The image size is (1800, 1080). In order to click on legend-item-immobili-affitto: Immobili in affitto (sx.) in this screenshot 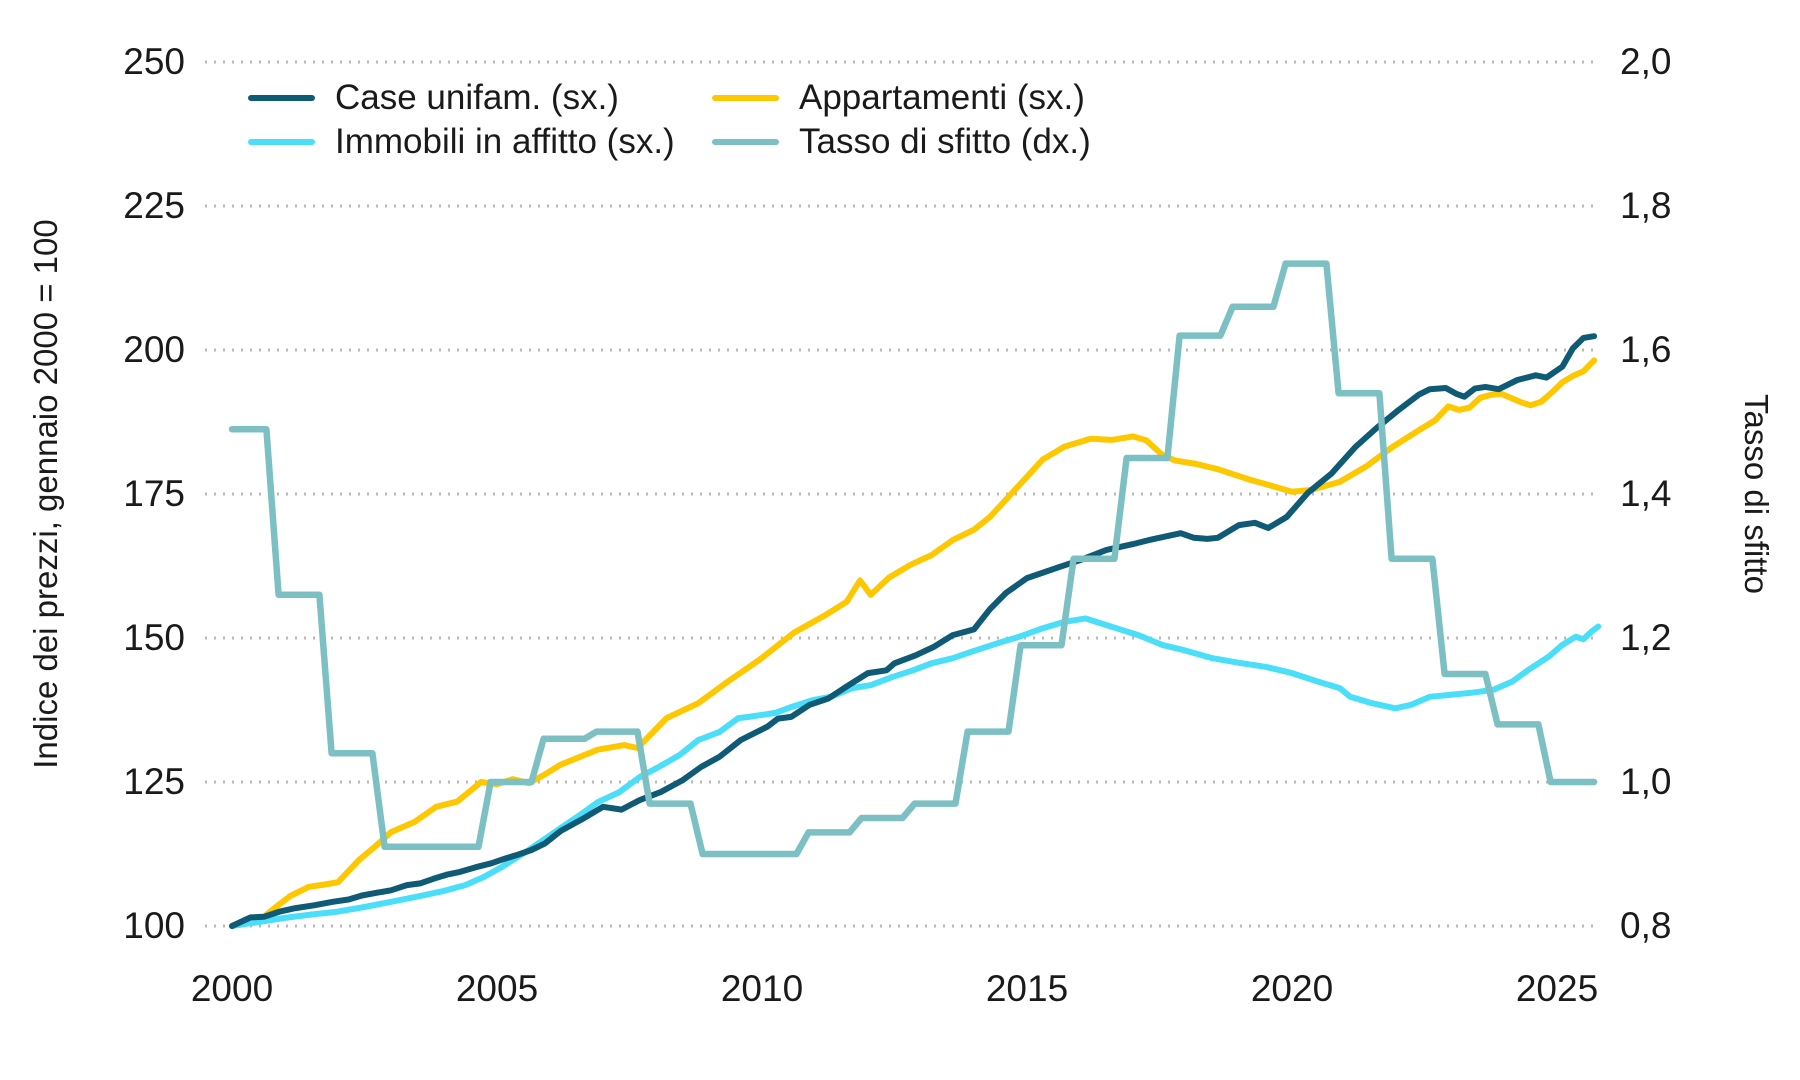, I will do `click(461, 142)`.